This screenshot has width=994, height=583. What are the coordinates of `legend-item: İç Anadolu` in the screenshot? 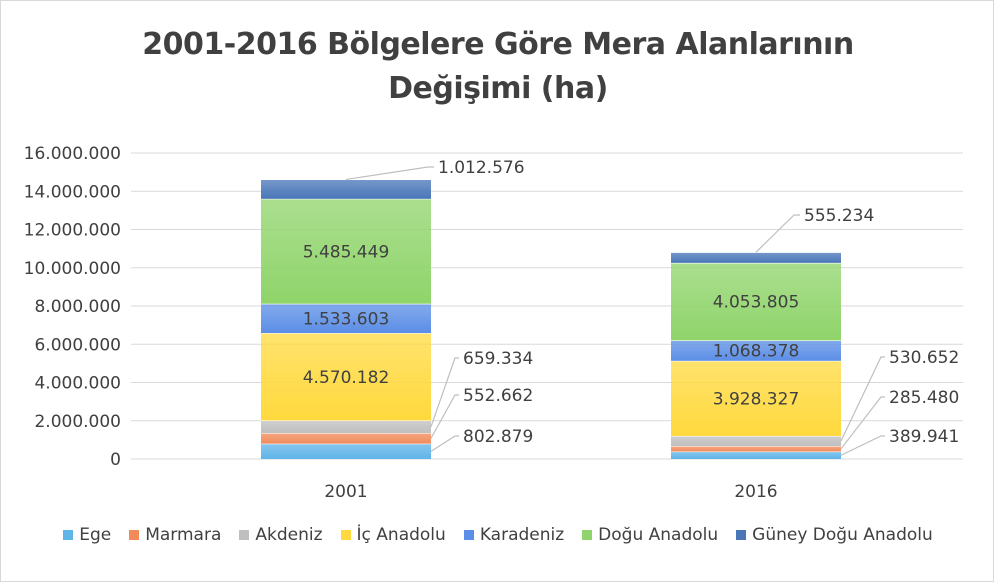 It's located at (393, 535).